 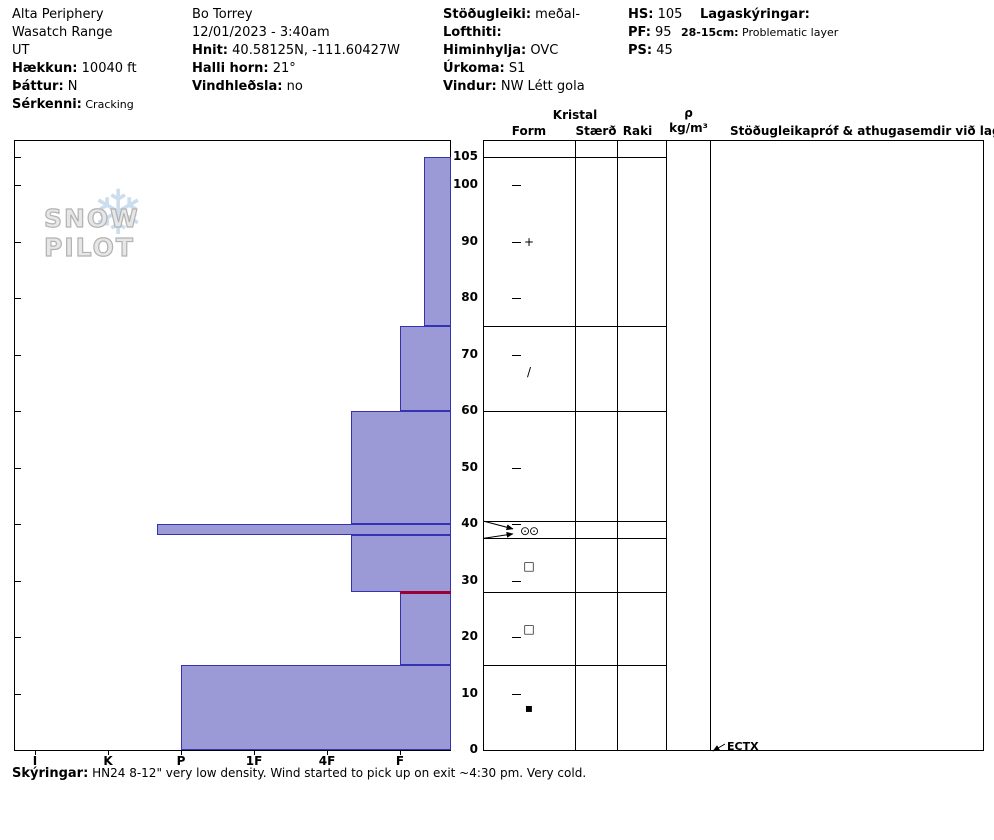 I want to click on hardness-label: I, so click(x=35, y=761).